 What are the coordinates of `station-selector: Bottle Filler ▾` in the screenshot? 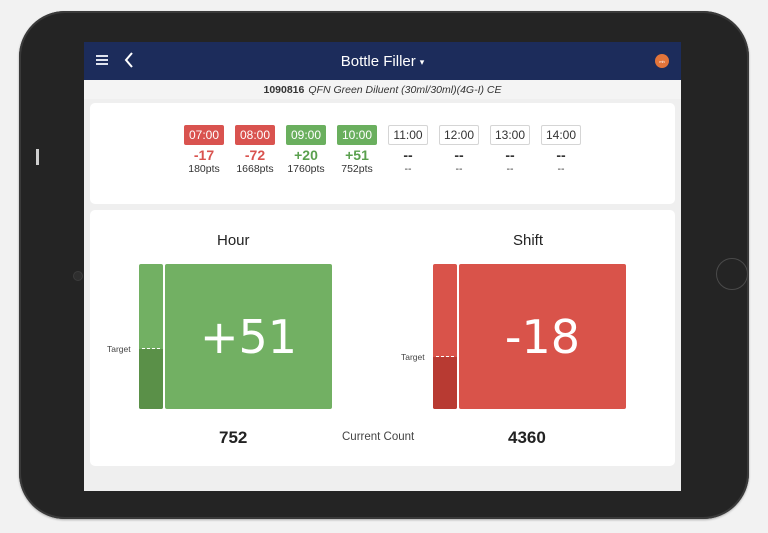 It's located at (382, 61).